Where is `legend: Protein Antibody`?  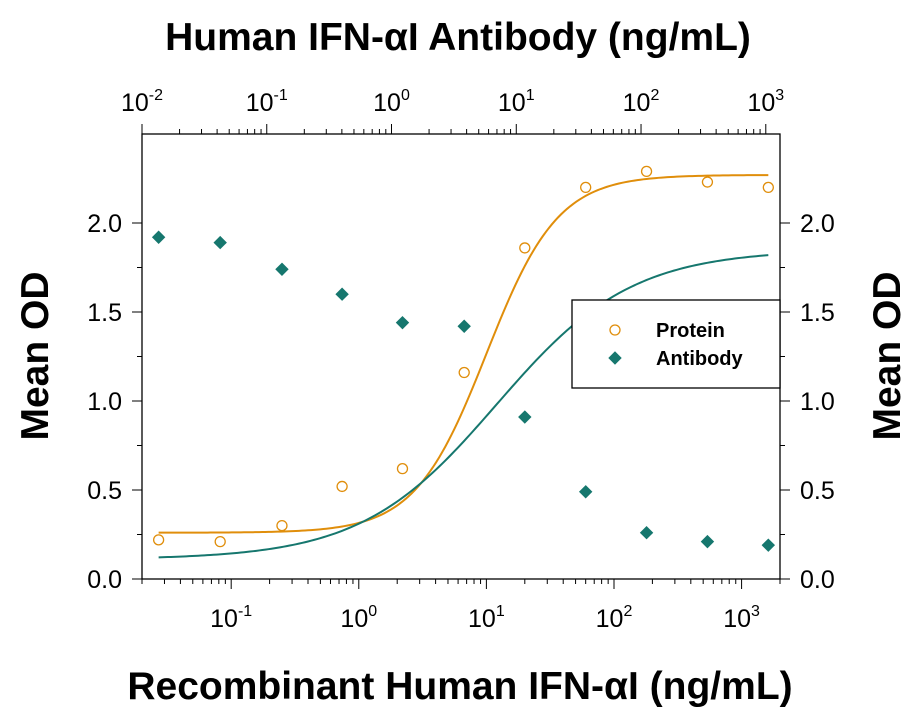 legend: Protein Antibody is located at coordinates (676, 344).